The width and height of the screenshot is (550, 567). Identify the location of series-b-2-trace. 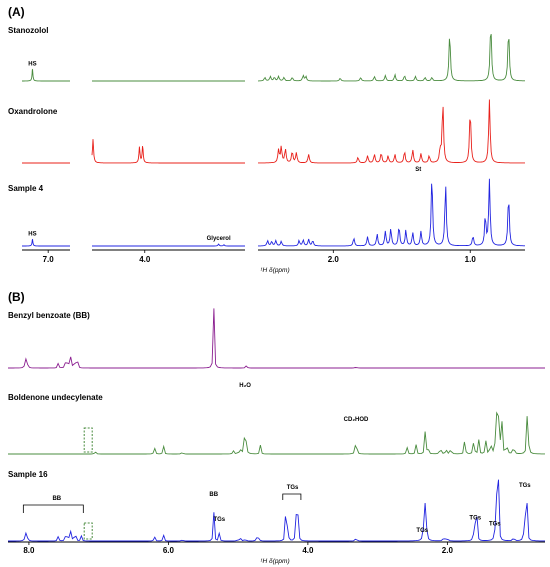
(276, 510).